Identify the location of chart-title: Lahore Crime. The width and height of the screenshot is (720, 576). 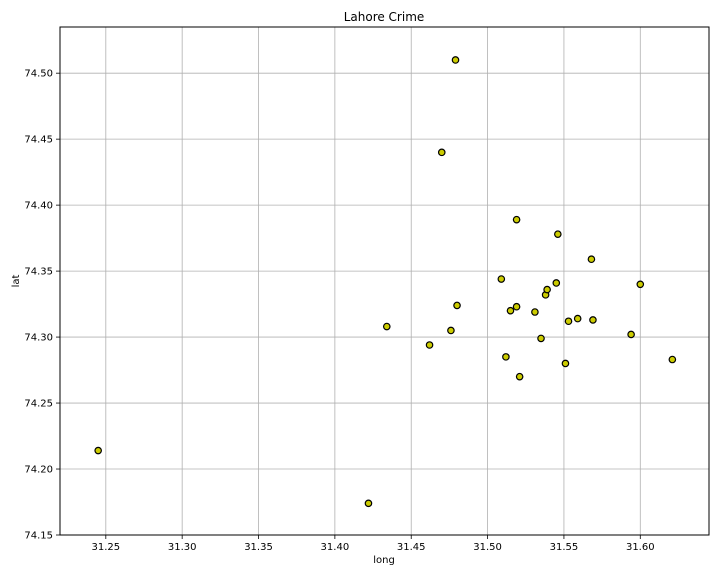
(384, 17).